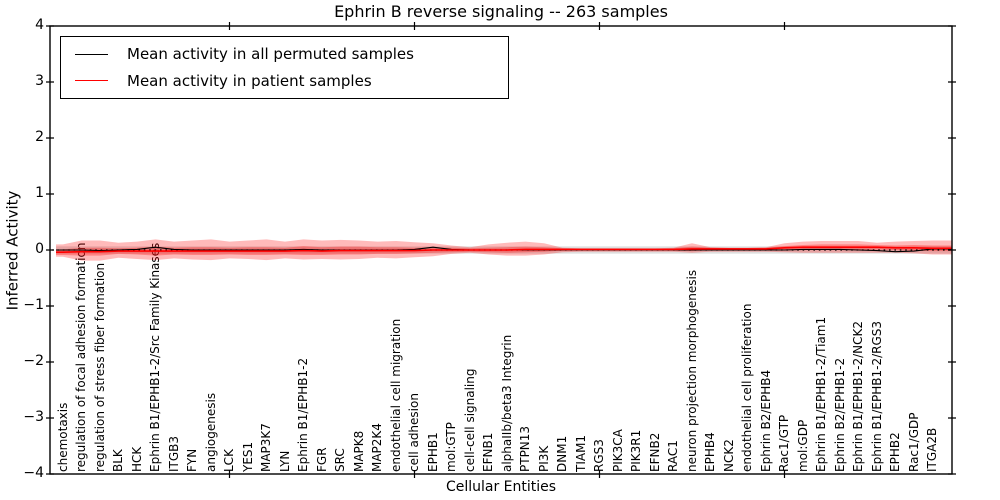  What do you see at coordinates (39, 249) in the screenshot?
I see `y-tick-label: 0` at bounding box center [39, 249].